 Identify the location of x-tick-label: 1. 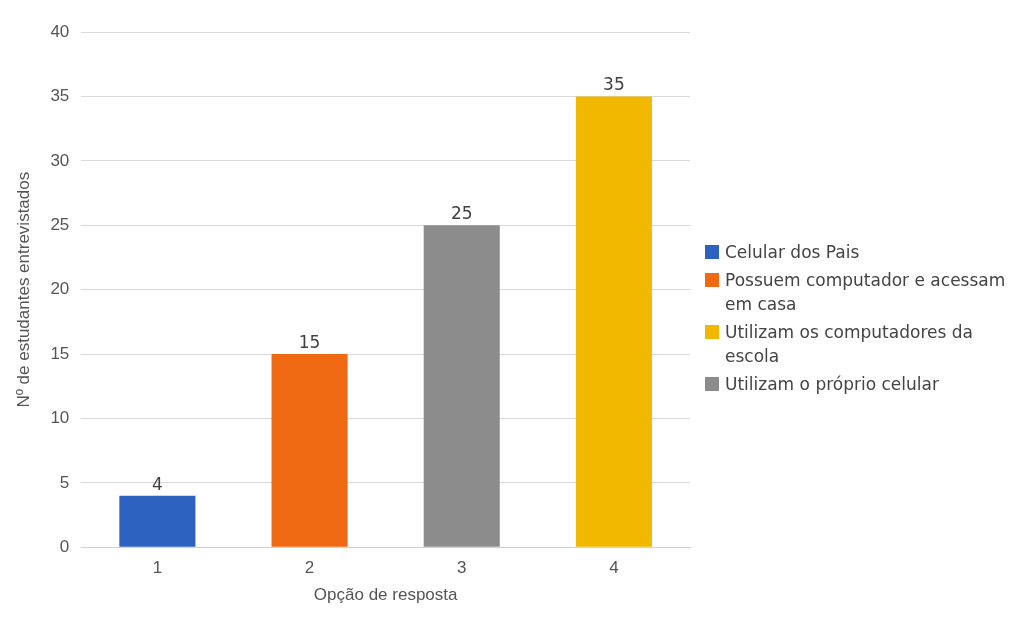
(157, 568).